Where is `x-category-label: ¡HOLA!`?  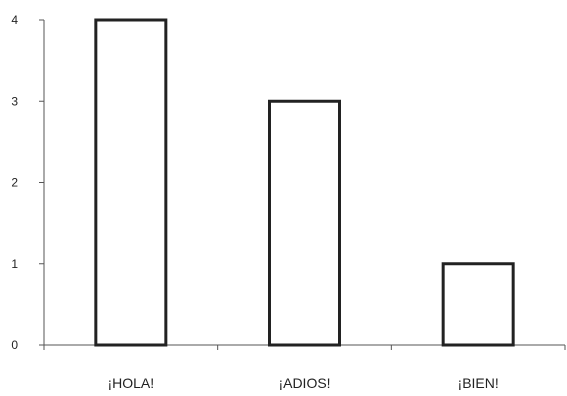 x-category-label: ¡HOLA! is located at coordinates (130, 383).